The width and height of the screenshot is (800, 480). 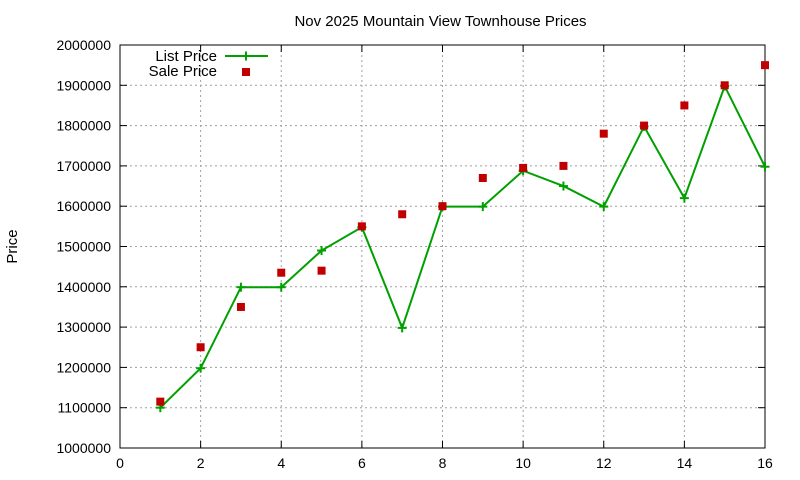 I want to click on legend-swatch-list-price-marker, so click(x=246, y=56).